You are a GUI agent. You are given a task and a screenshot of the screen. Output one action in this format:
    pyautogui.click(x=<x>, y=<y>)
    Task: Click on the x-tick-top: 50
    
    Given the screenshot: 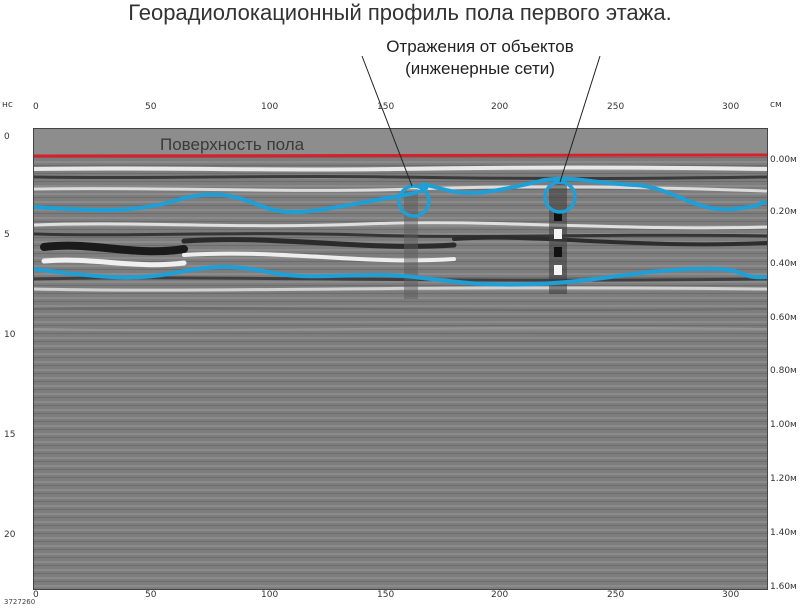 What is the action you would take?
    pyautogui.click(x=151, y=107)
    